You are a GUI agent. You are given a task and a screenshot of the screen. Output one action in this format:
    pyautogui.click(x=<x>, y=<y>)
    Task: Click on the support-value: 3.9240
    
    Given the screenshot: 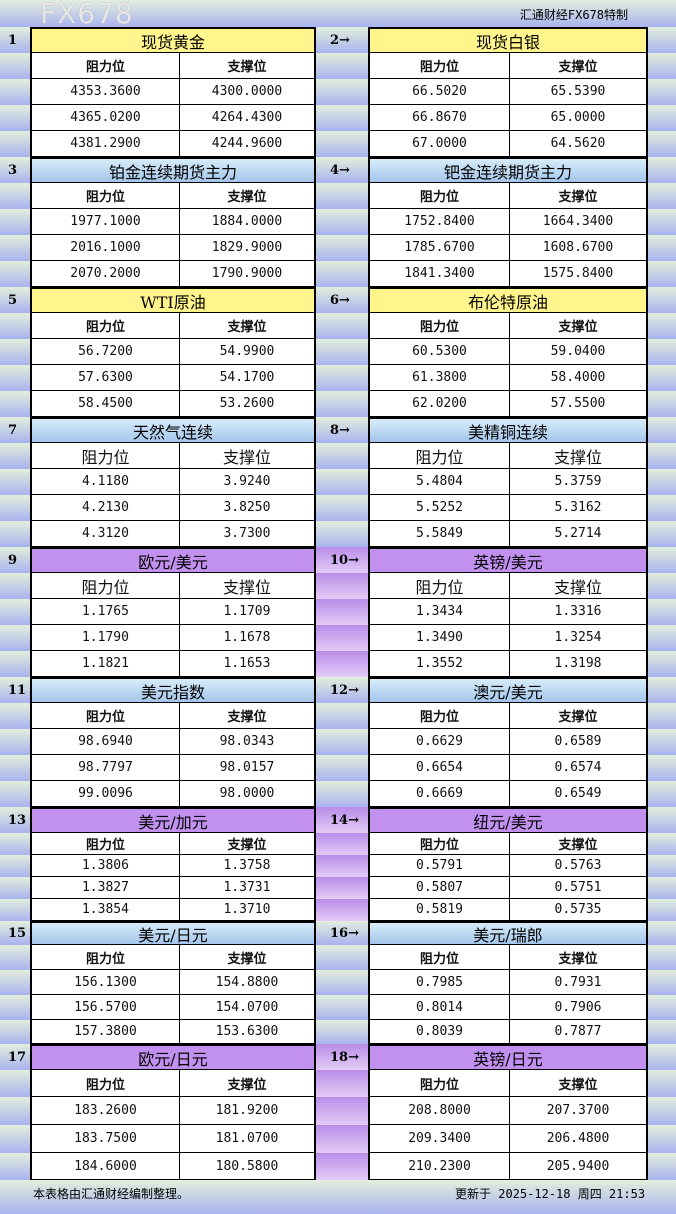 What is the action you would take?
    pyautogui.click(x=246, y=481)
    